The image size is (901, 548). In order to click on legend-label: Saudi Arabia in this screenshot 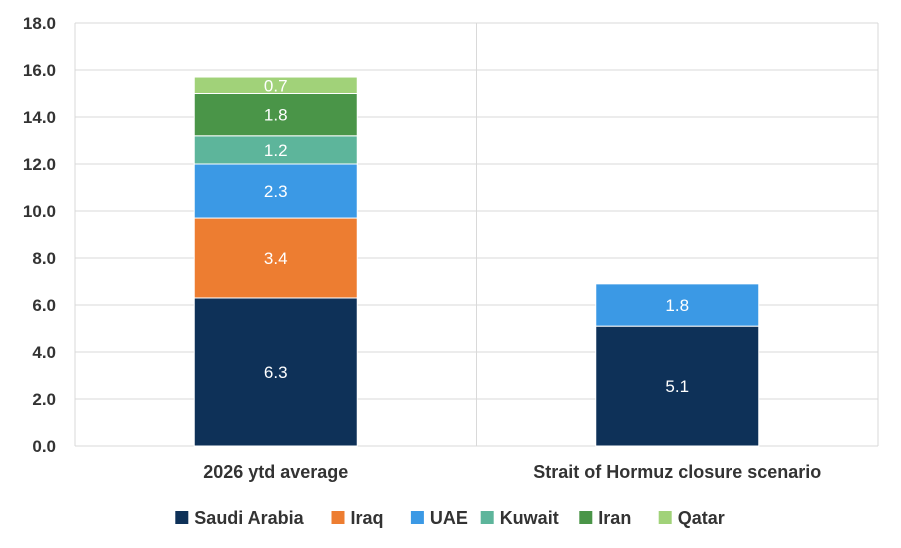, I will do `click(249, 518)`.